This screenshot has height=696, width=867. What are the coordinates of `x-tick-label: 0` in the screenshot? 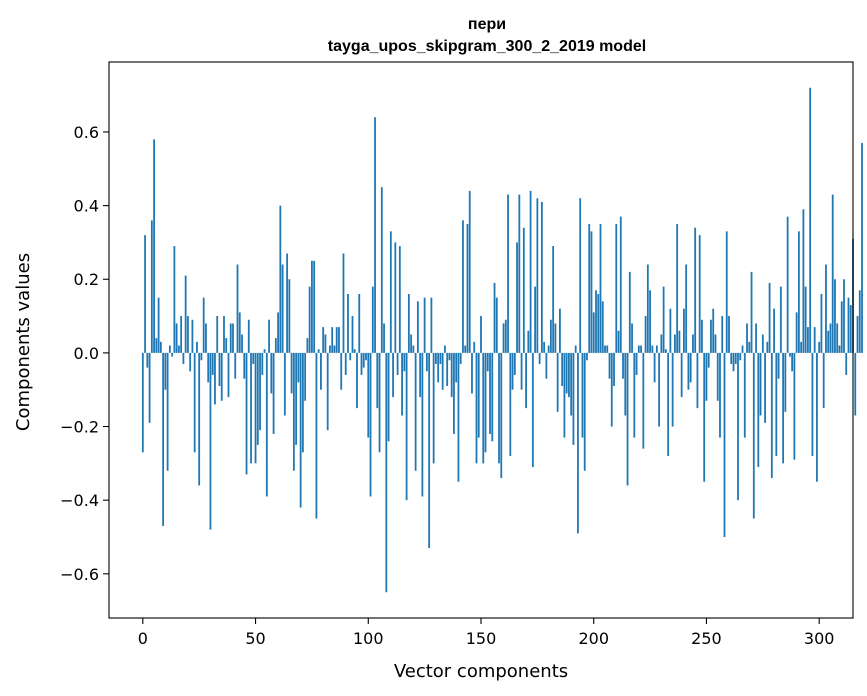 It's located at (143, 638).